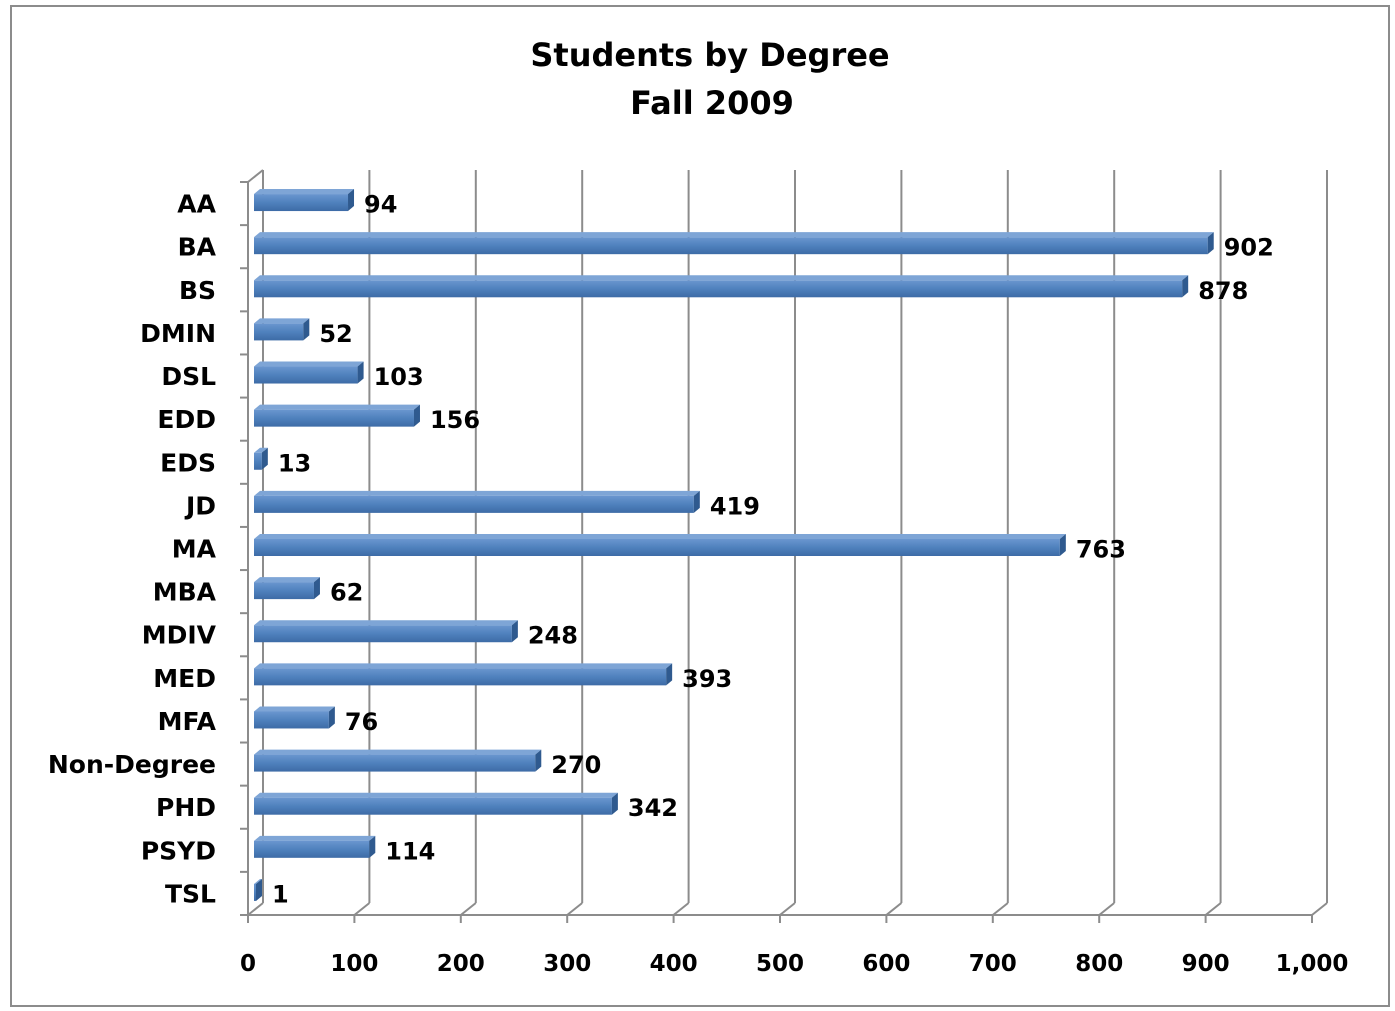 The width and height of the screenshot is (1395, 1011). Describe the element at coordinates (186, 419) in the screenshot. I see `category-label-5: EDD` at that location.